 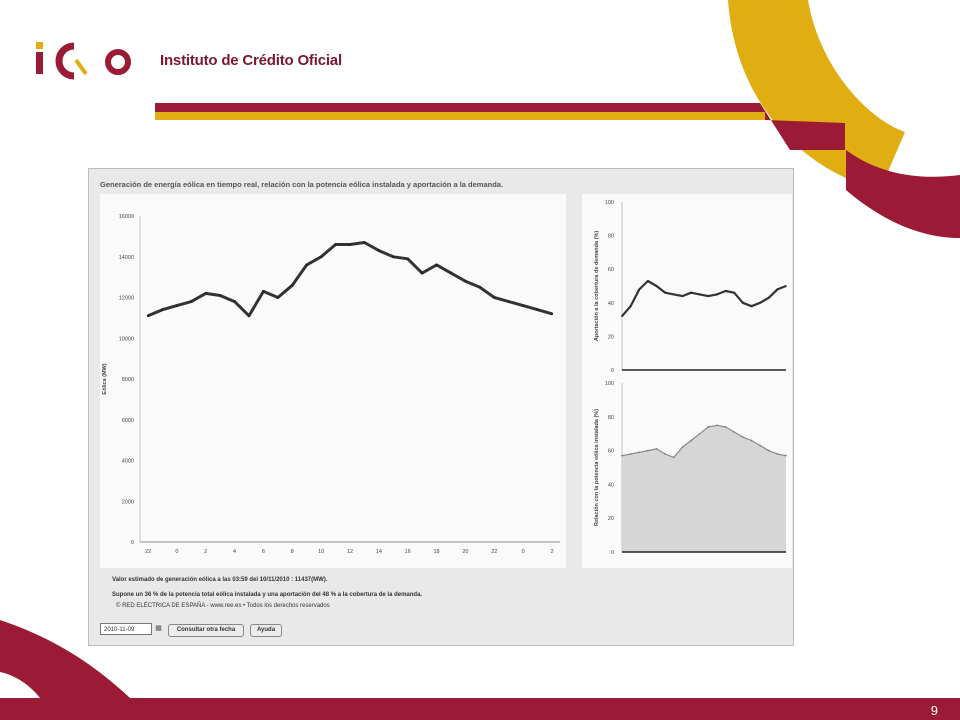 What do you see at coordinates (126, 629) in the screenshot?
I see `date-input: 2010-11-09` at bounding box center [126, 629].